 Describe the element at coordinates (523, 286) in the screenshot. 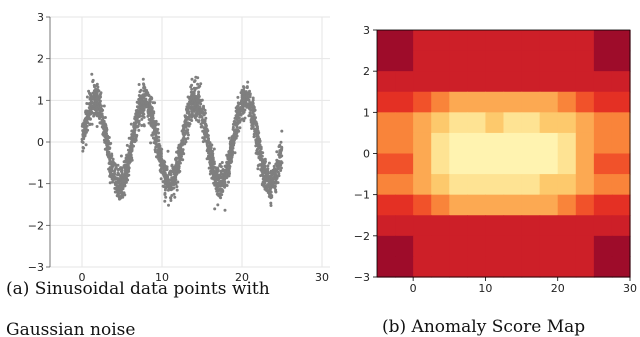

I see `heatmap-x-ticks: 0 10 20 30` at that location.